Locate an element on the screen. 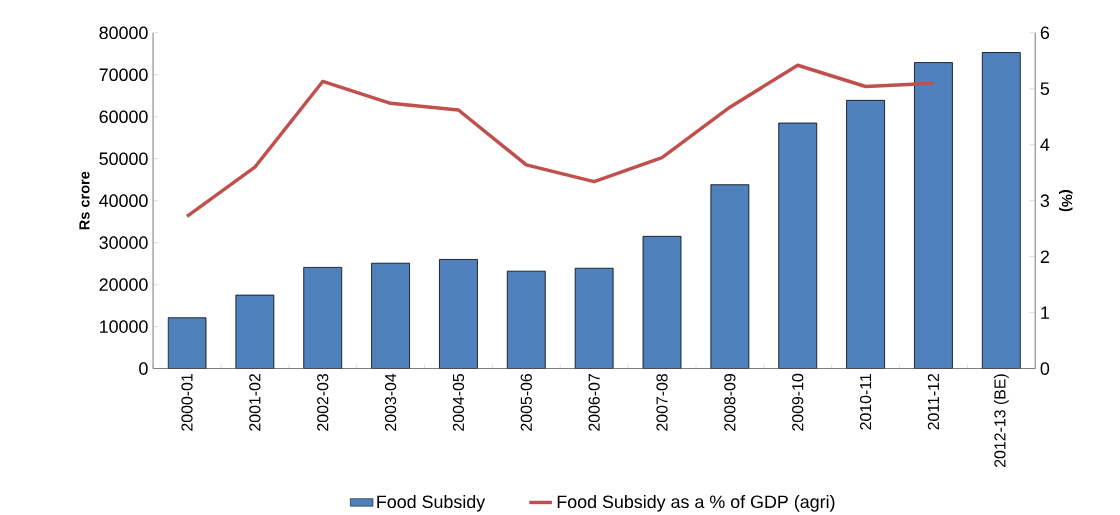 Image resolution: width=1120 pixels, height=515 pixels. y-tick-label: 0 is located at coordinates (143, 368).